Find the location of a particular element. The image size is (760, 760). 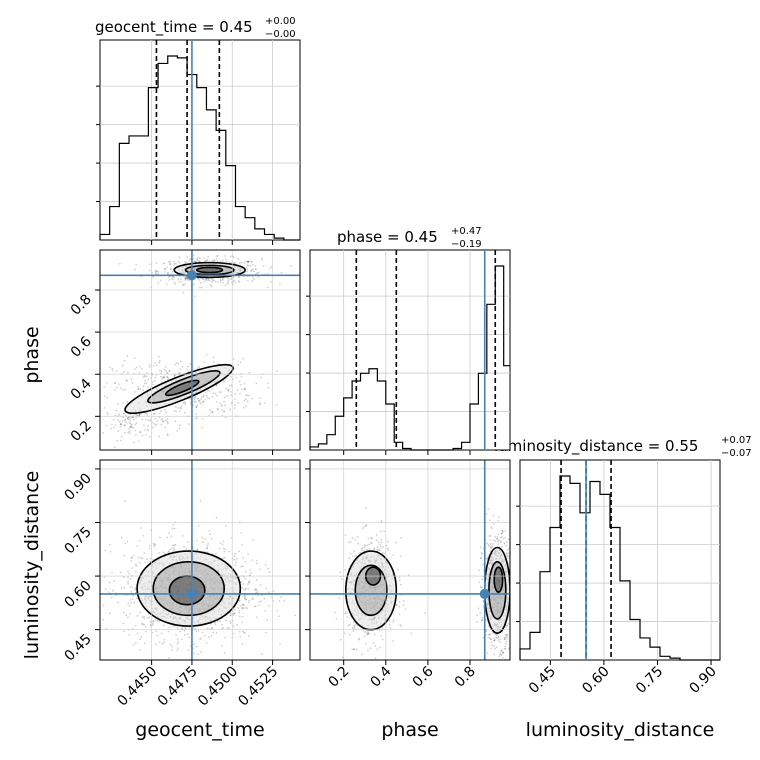

x-tick-label-luminosity_distance: 0.90 is located at coordinates (703, 680).